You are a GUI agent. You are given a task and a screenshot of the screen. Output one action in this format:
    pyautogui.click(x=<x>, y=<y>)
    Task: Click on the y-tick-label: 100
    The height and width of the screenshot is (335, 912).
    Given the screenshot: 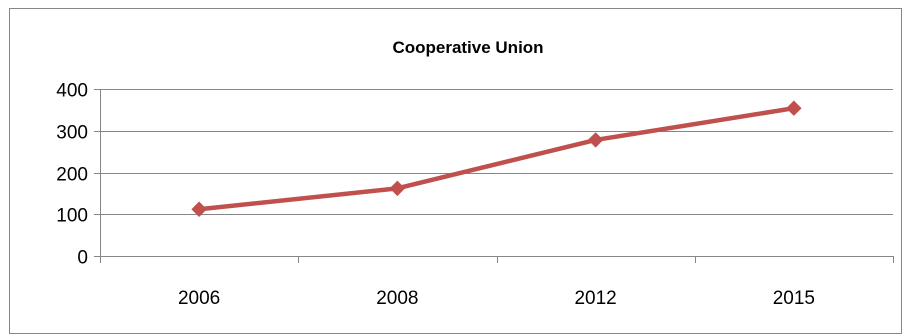 What is the action you would take?
    pyautogui.click(x=72, y=216)
    